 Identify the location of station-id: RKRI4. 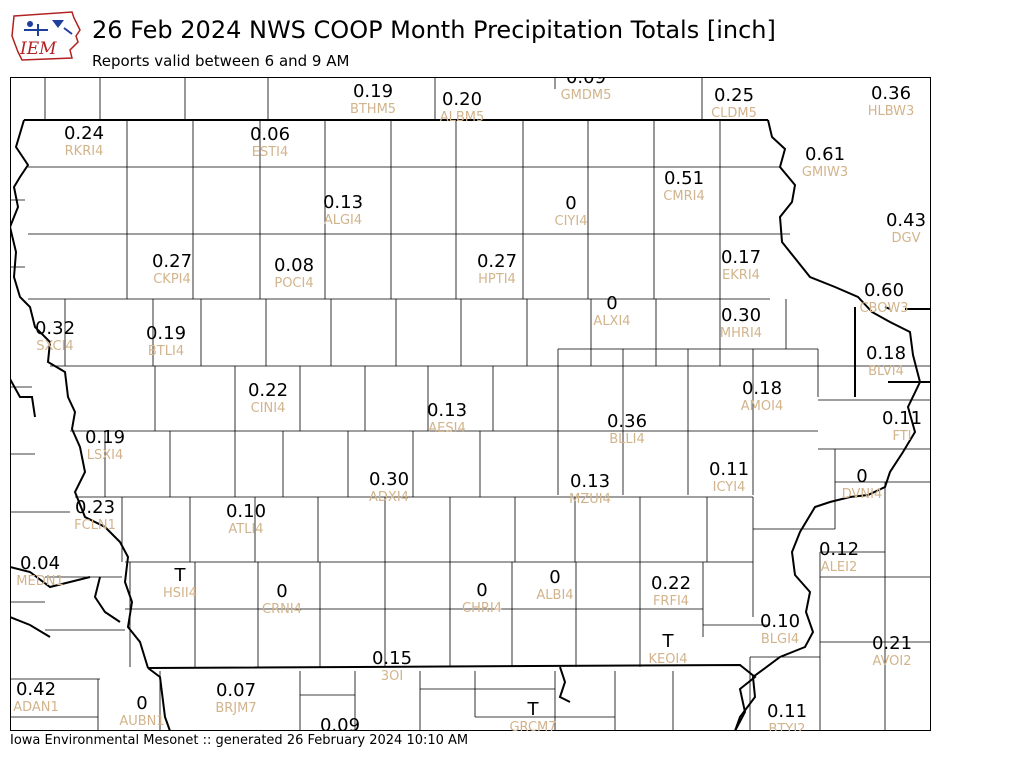
(84, 151).